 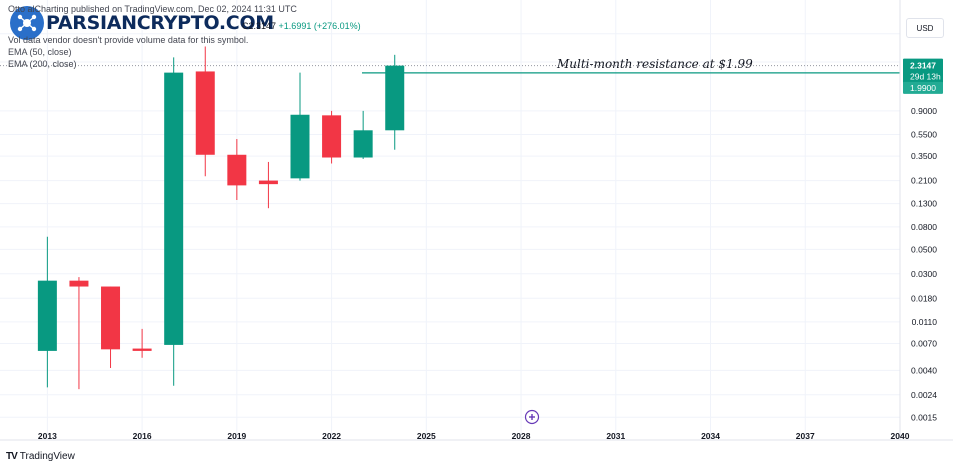 What do you see at coordinates (450, 65) in the screenshot?
I see `resistance-line-group: Multi-month resistance at $1.99` at bounding box center [450, 65].